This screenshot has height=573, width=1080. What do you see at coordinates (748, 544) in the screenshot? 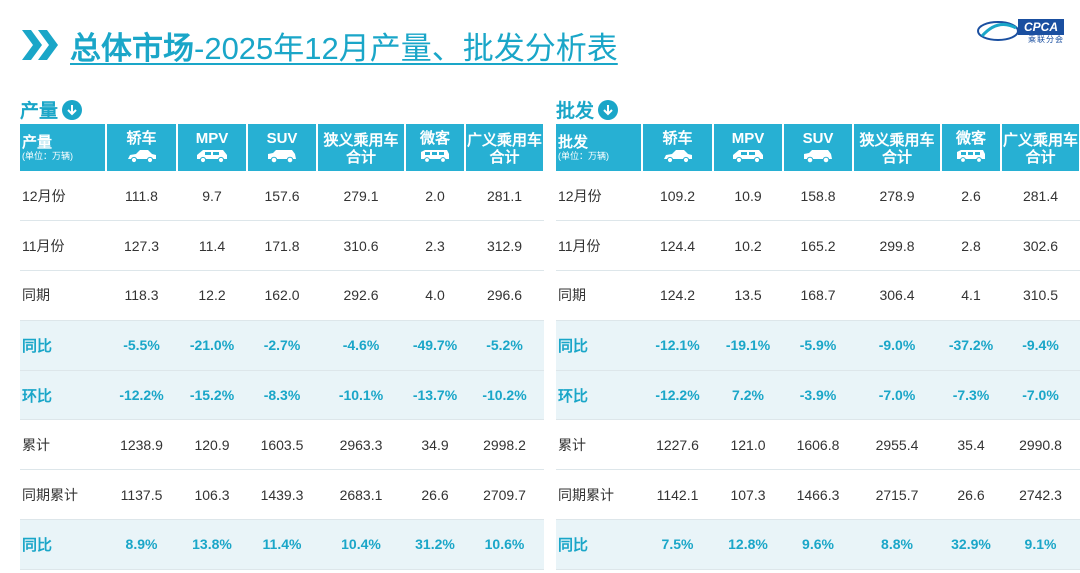
I see `table-cell: 12.8%` at bounding box center [748, 544].